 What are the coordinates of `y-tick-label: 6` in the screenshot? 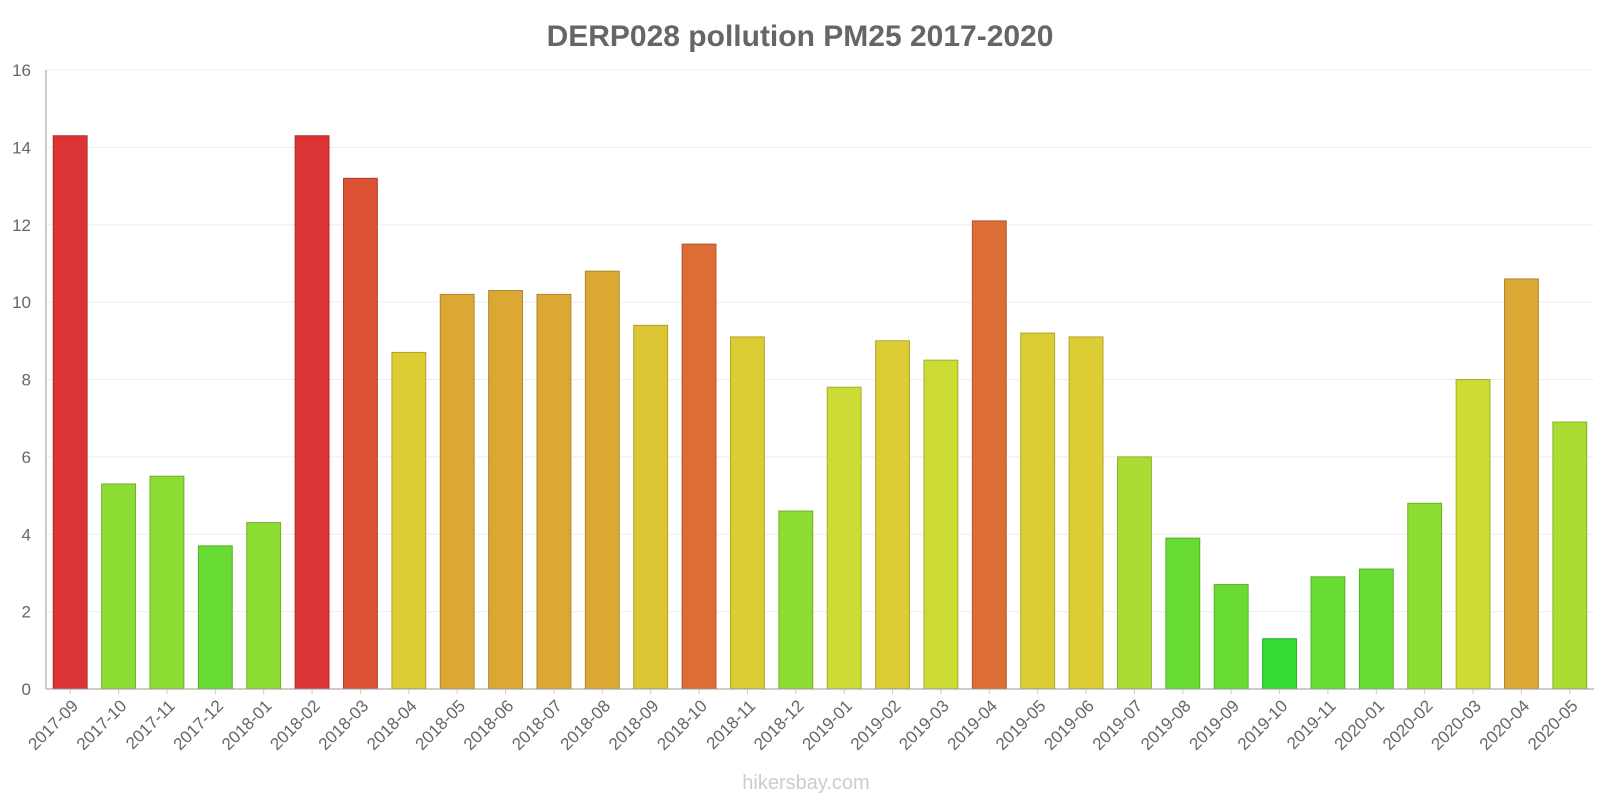 It's located at (26, 457).